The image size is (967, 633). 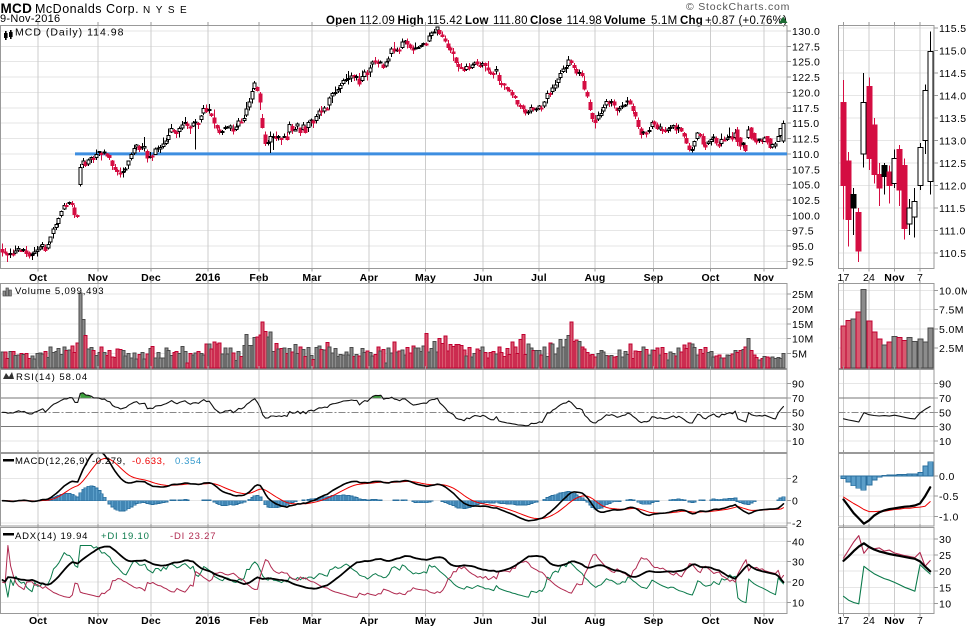 I want to click on svg-text: 5M, so click(x=799, y=355).